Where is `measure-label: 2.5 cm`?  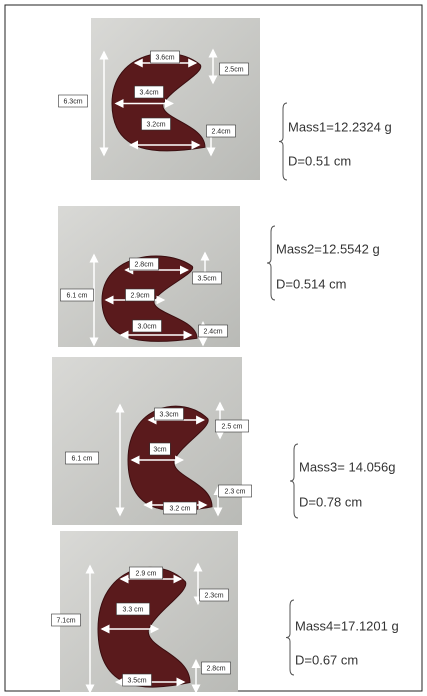
measure-label: 2.5 cm is located at coordinates (231, 426).